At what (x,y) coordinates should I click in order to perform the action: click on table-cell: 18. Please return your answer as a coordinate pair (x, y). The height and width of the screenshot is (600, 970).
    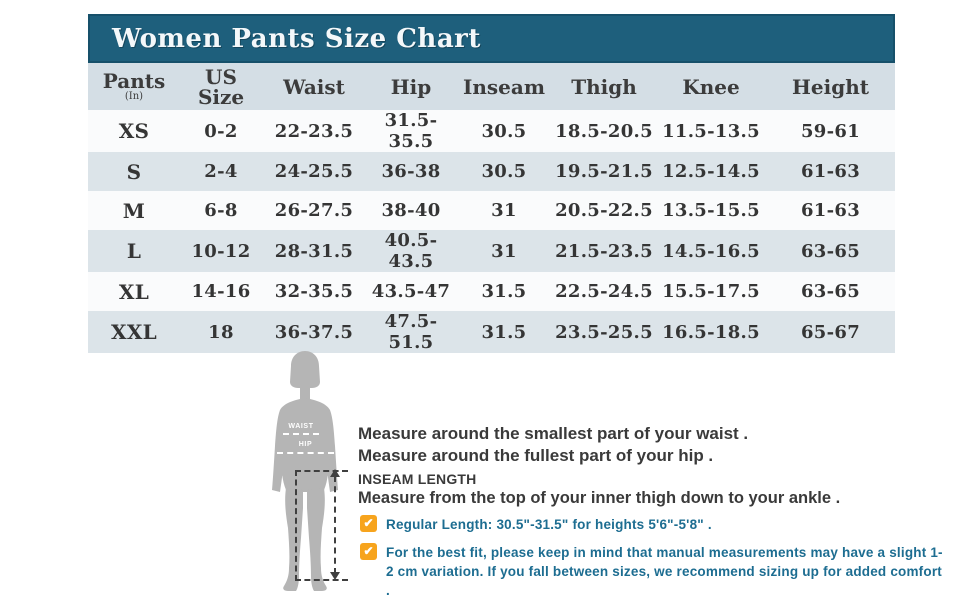
    Looking at the image, I should click on (221, 332).